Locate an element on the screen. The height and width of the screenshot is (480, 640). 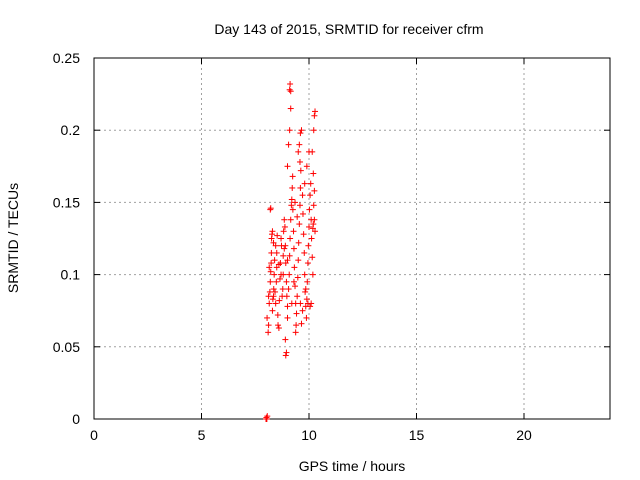
x-tick-label: 15 is located at coordinates (417, 435).